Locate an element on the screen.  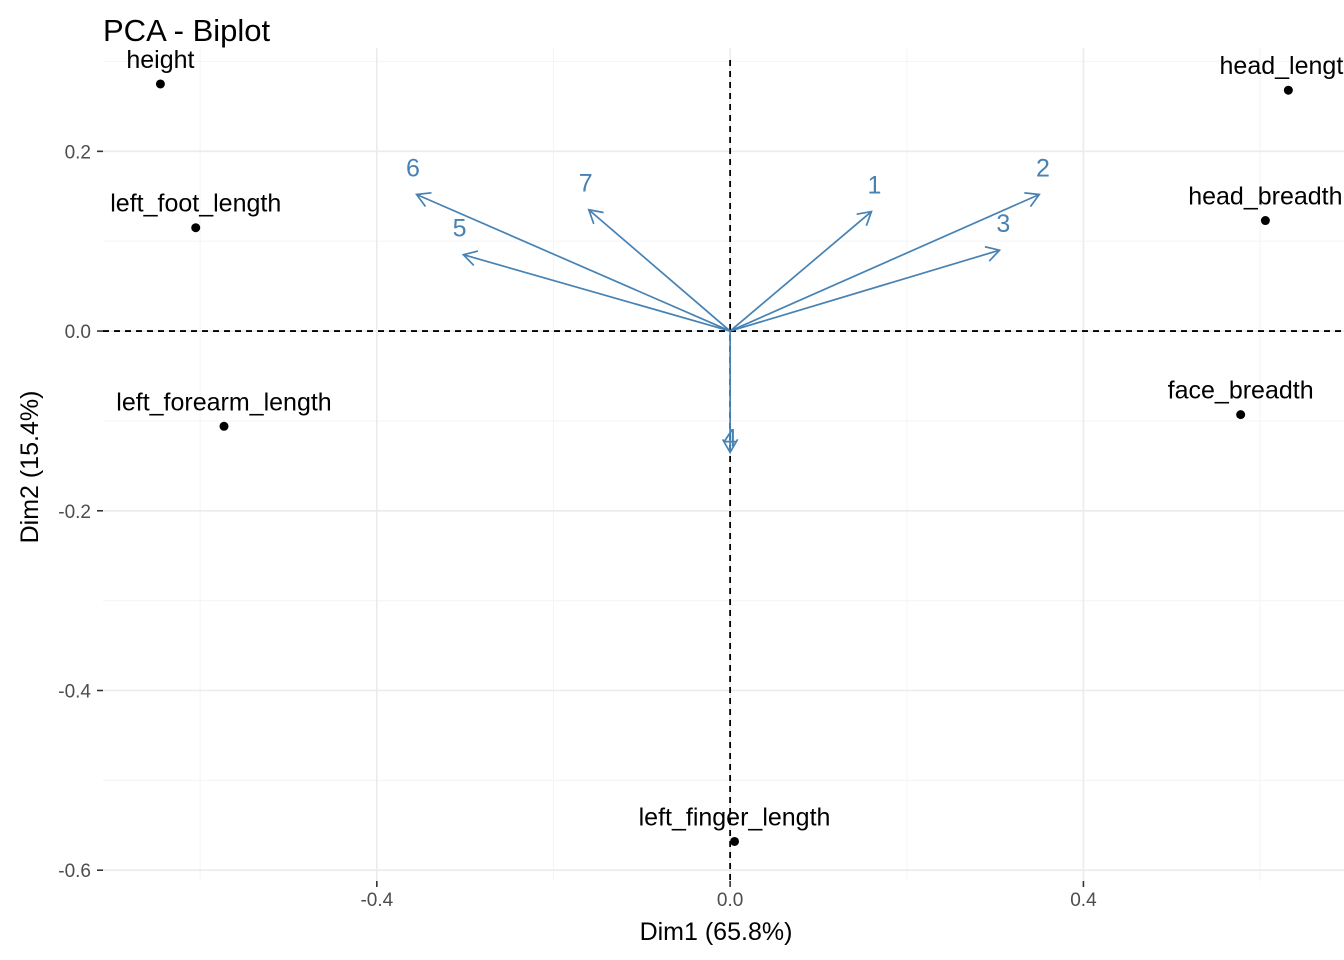
vector-label: 4 is located at coordinates (730, 438).